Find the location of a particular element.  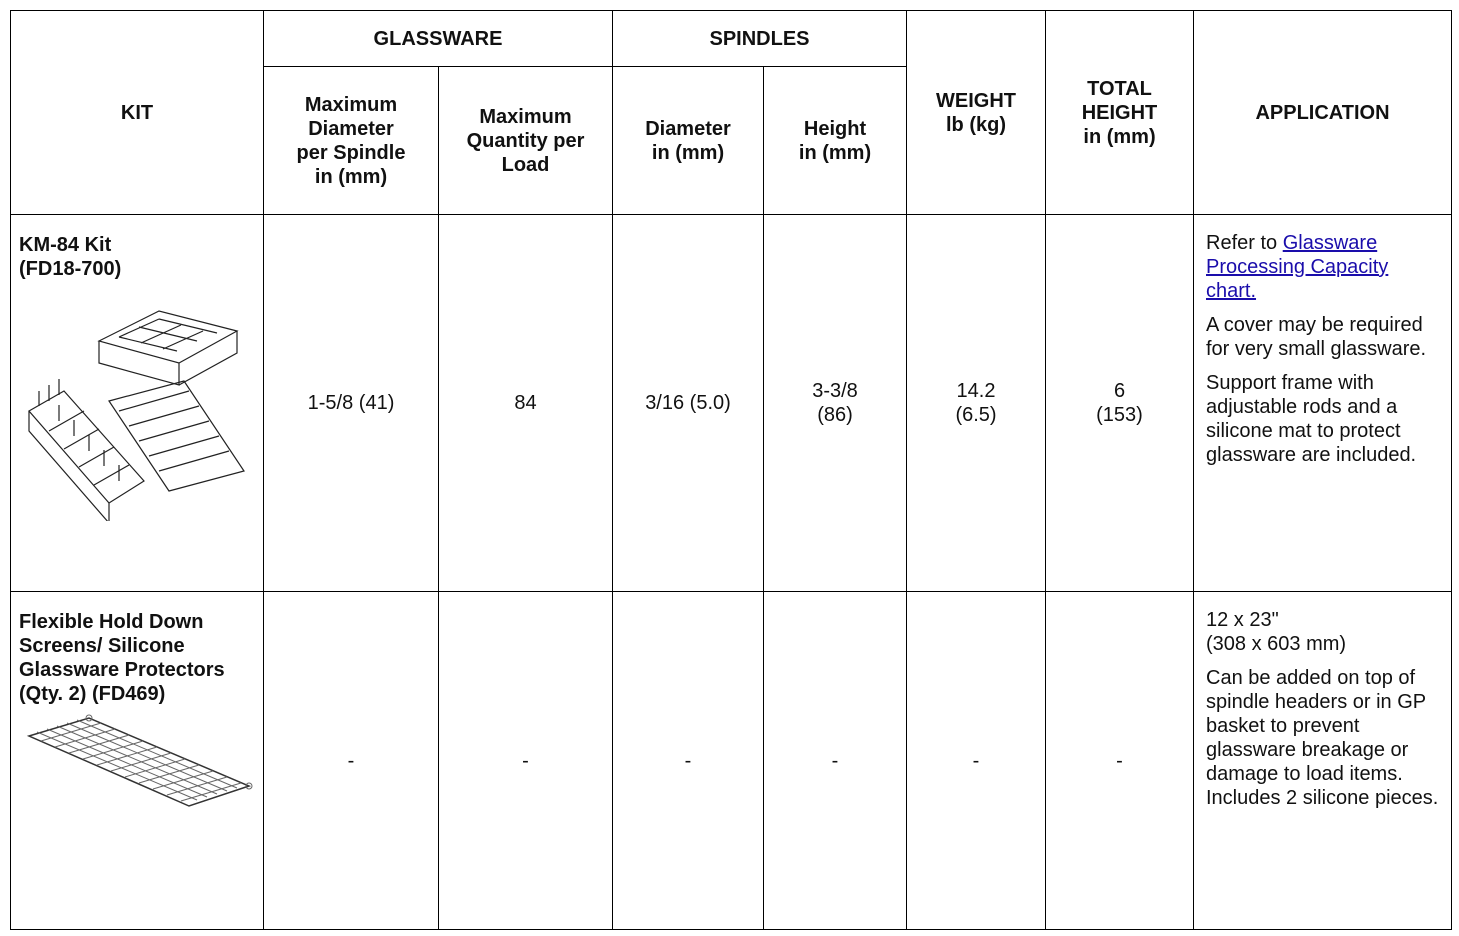

cell: 14.2 (6.5) is located at coordinates (976, 403).